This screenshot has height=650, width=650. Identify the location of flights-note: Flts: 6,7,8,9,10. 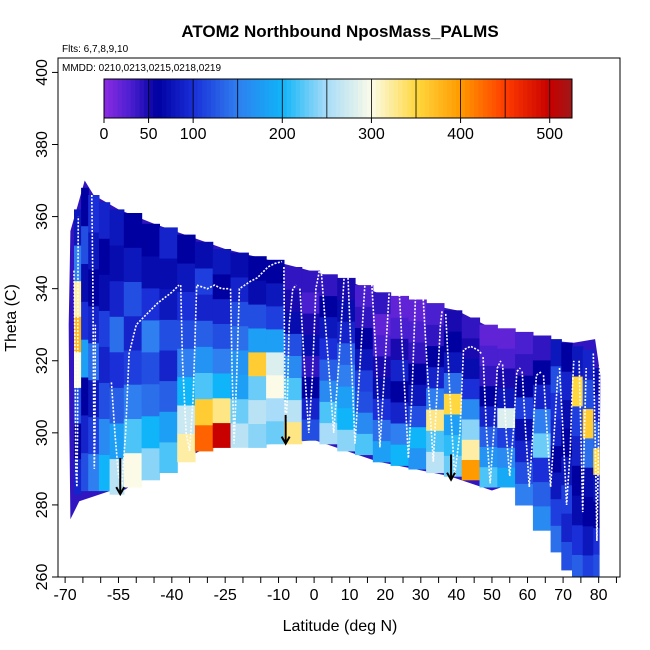
(95, 49).